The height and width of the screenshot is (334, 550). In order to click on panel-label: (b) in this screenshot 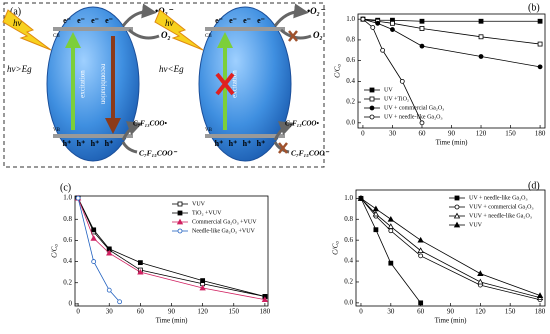, I will do `click(534, 7)`.